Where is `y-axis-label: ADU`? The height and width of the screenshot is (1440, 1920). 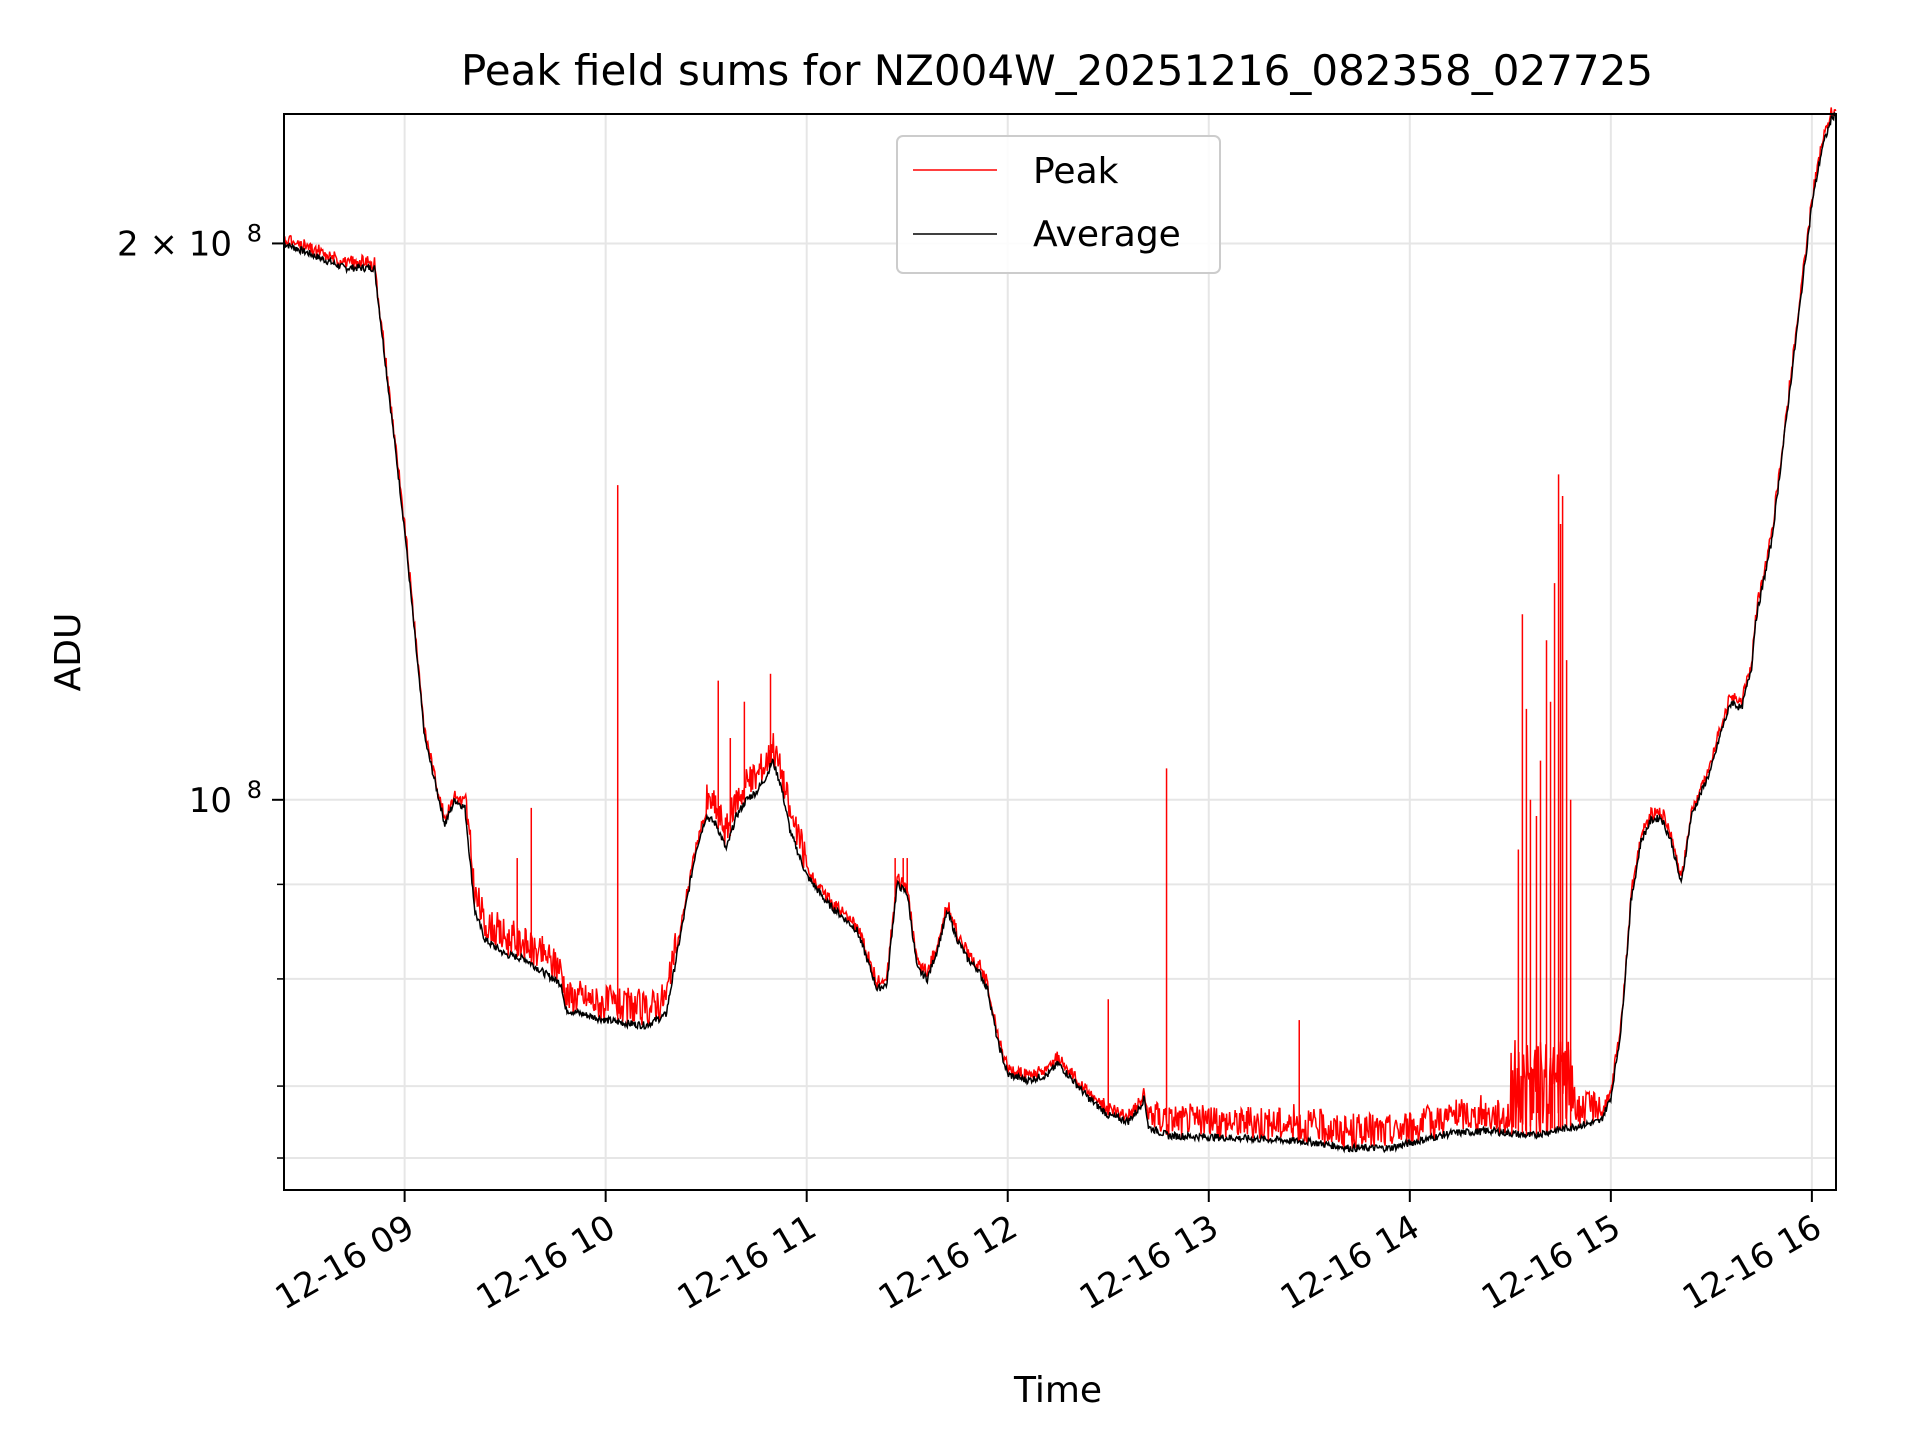
y-axis-label: ADU is located at coordinates (68, 652).